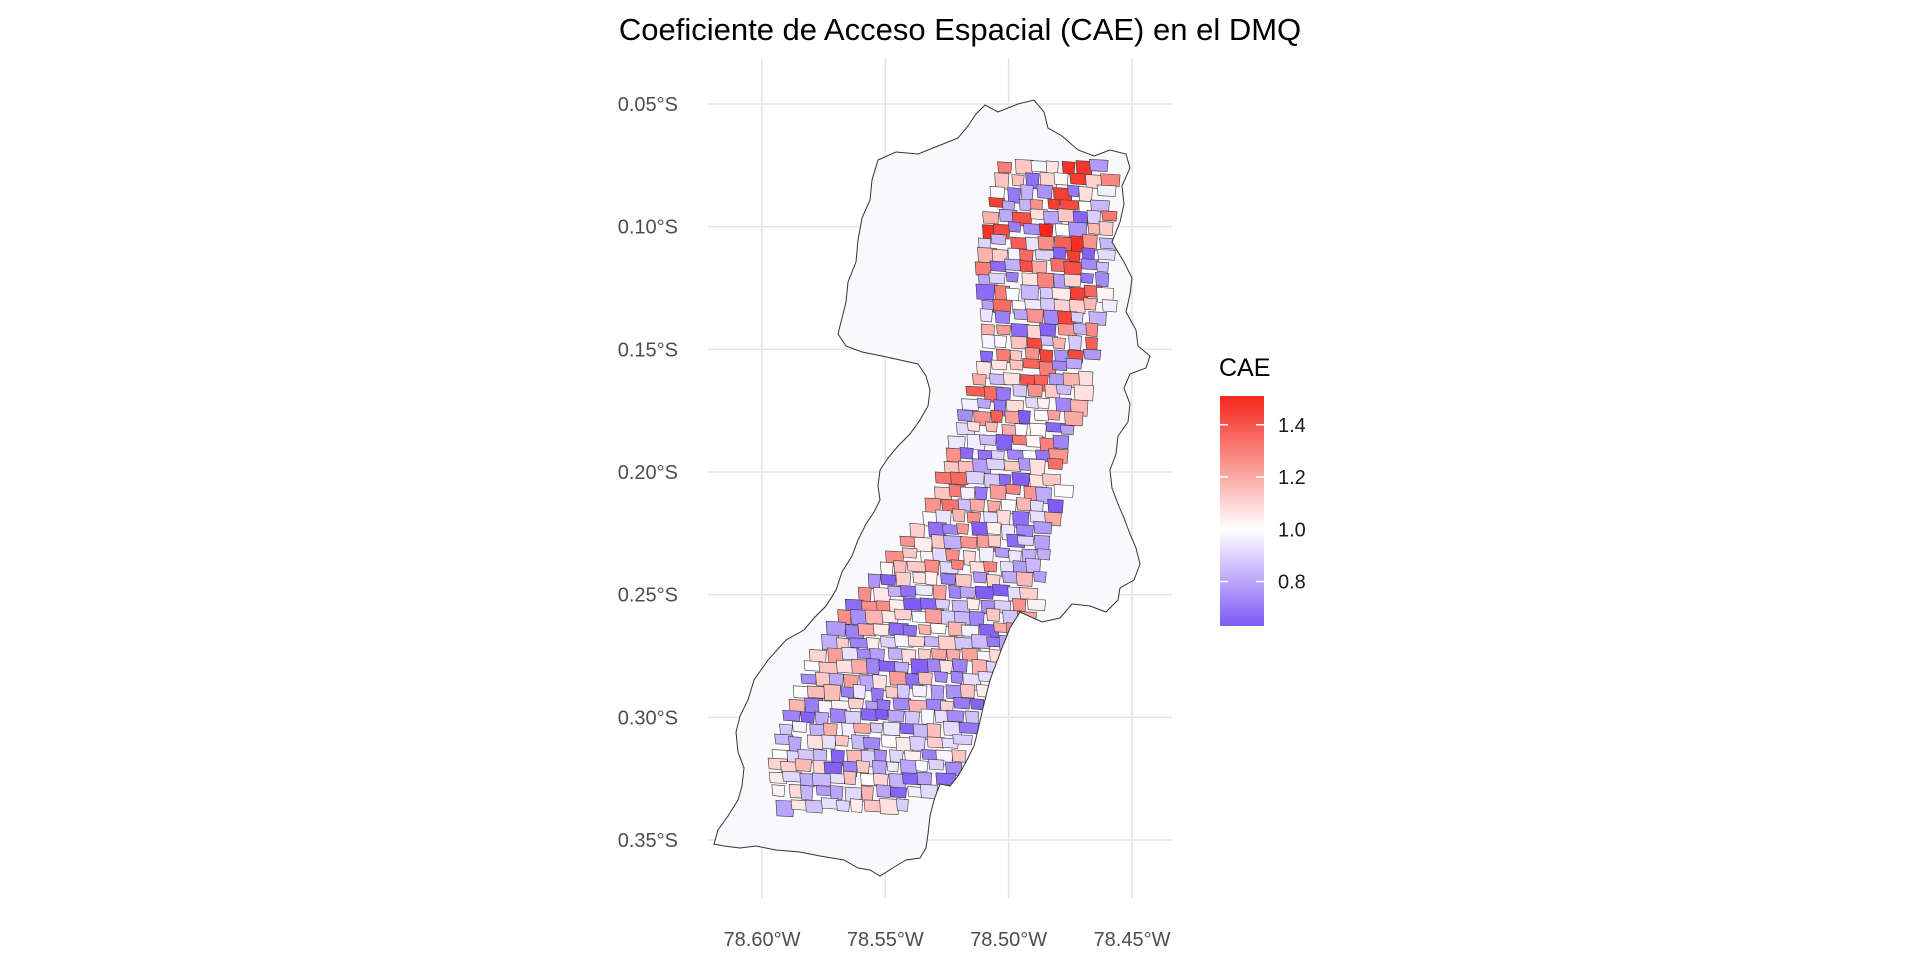  I want to click on x-tick-label: 78.55°W, so click(885, 940).